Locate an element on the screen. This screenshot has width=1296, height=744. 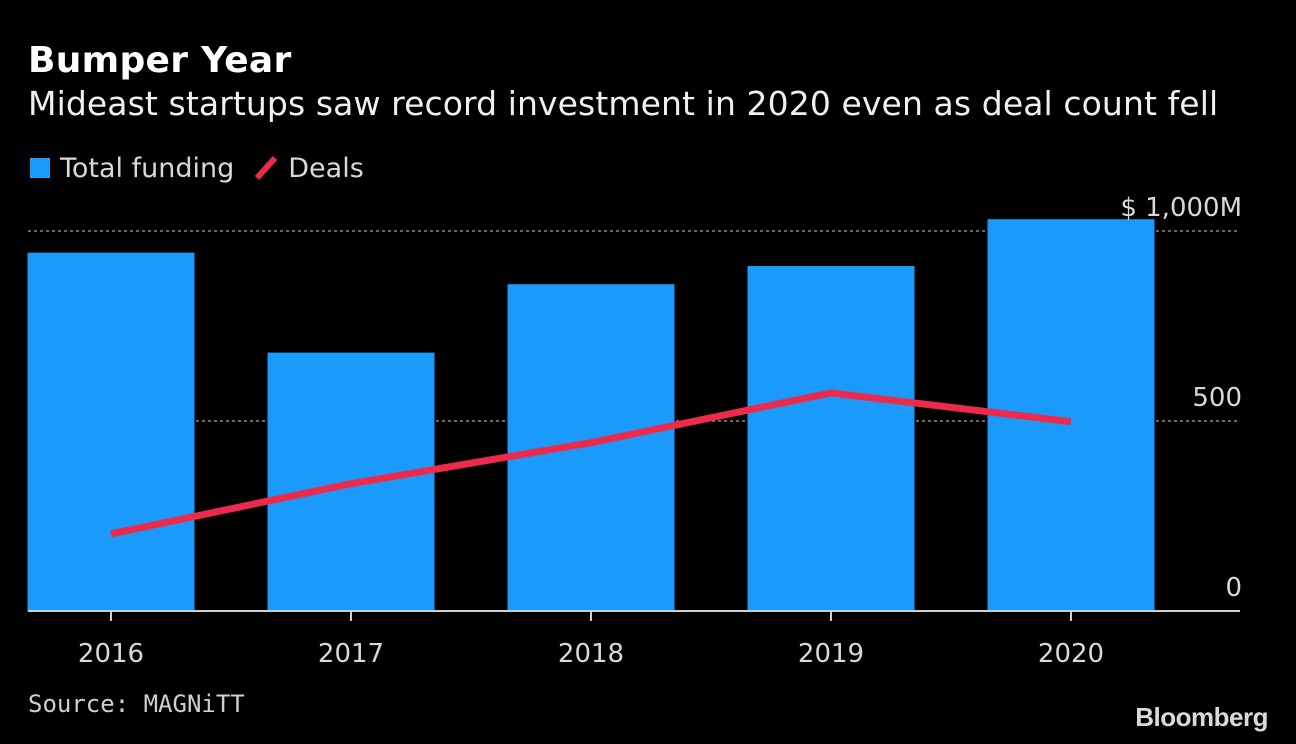
legend-funding-label: Total funding is located at coordinates (147, 168).